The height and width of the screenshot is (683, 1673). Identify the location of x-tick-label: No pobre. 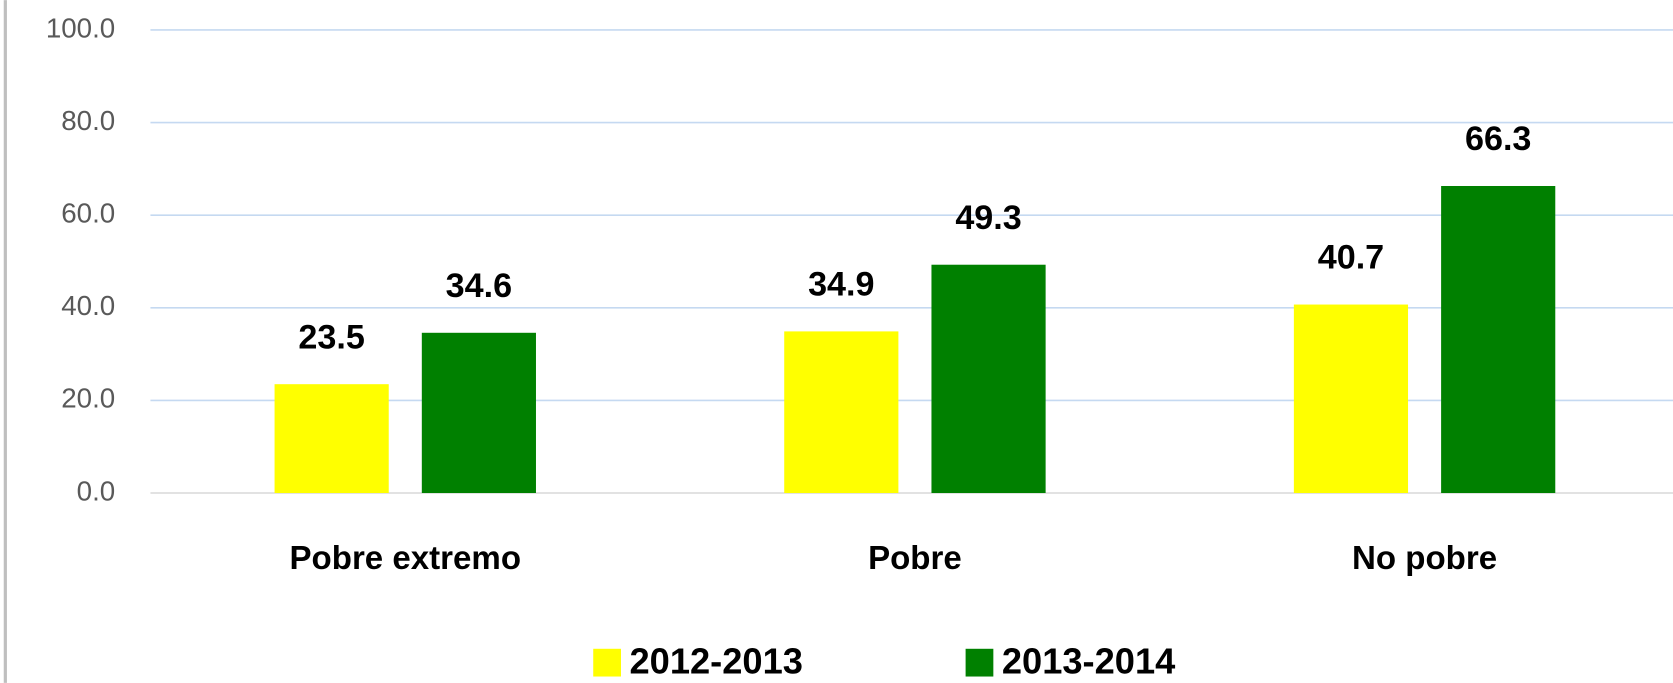
(1424, 558).